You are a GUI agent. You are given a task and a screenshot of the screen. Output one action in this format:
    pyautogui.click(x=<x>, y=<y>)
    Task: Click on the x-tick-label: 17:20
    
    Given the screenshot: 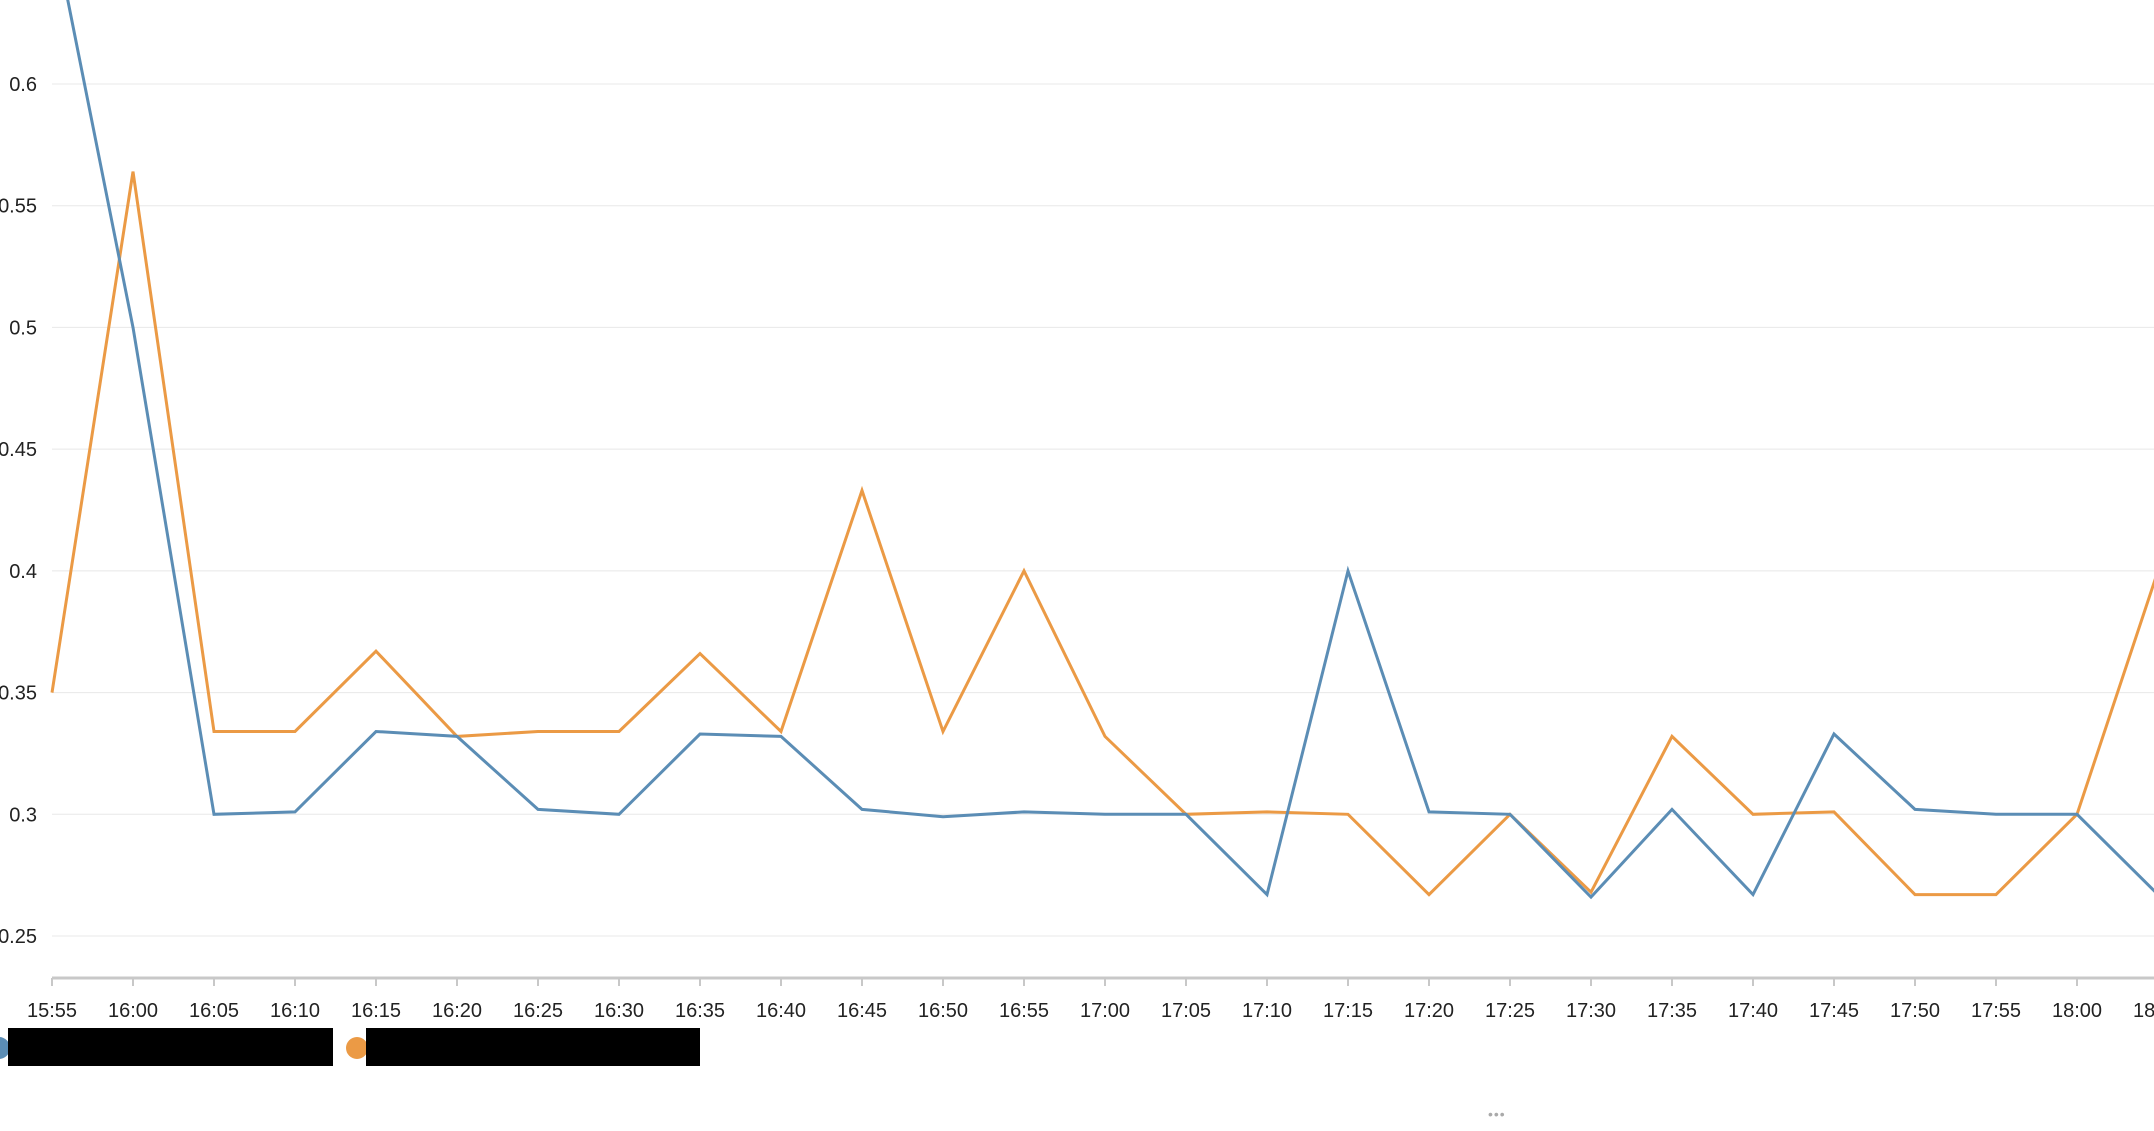 What is the action you would take?
    pyautogui.click(x=1429, y=1011)
    